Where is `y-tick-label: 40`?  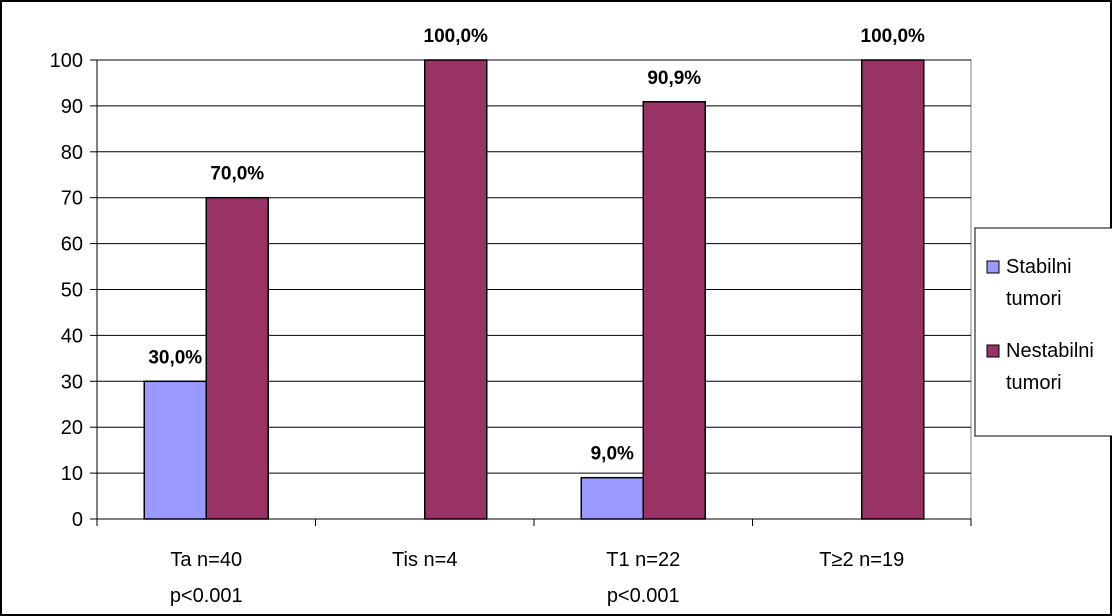
y-tick-label: 40 is located at coordinates (72, 336).